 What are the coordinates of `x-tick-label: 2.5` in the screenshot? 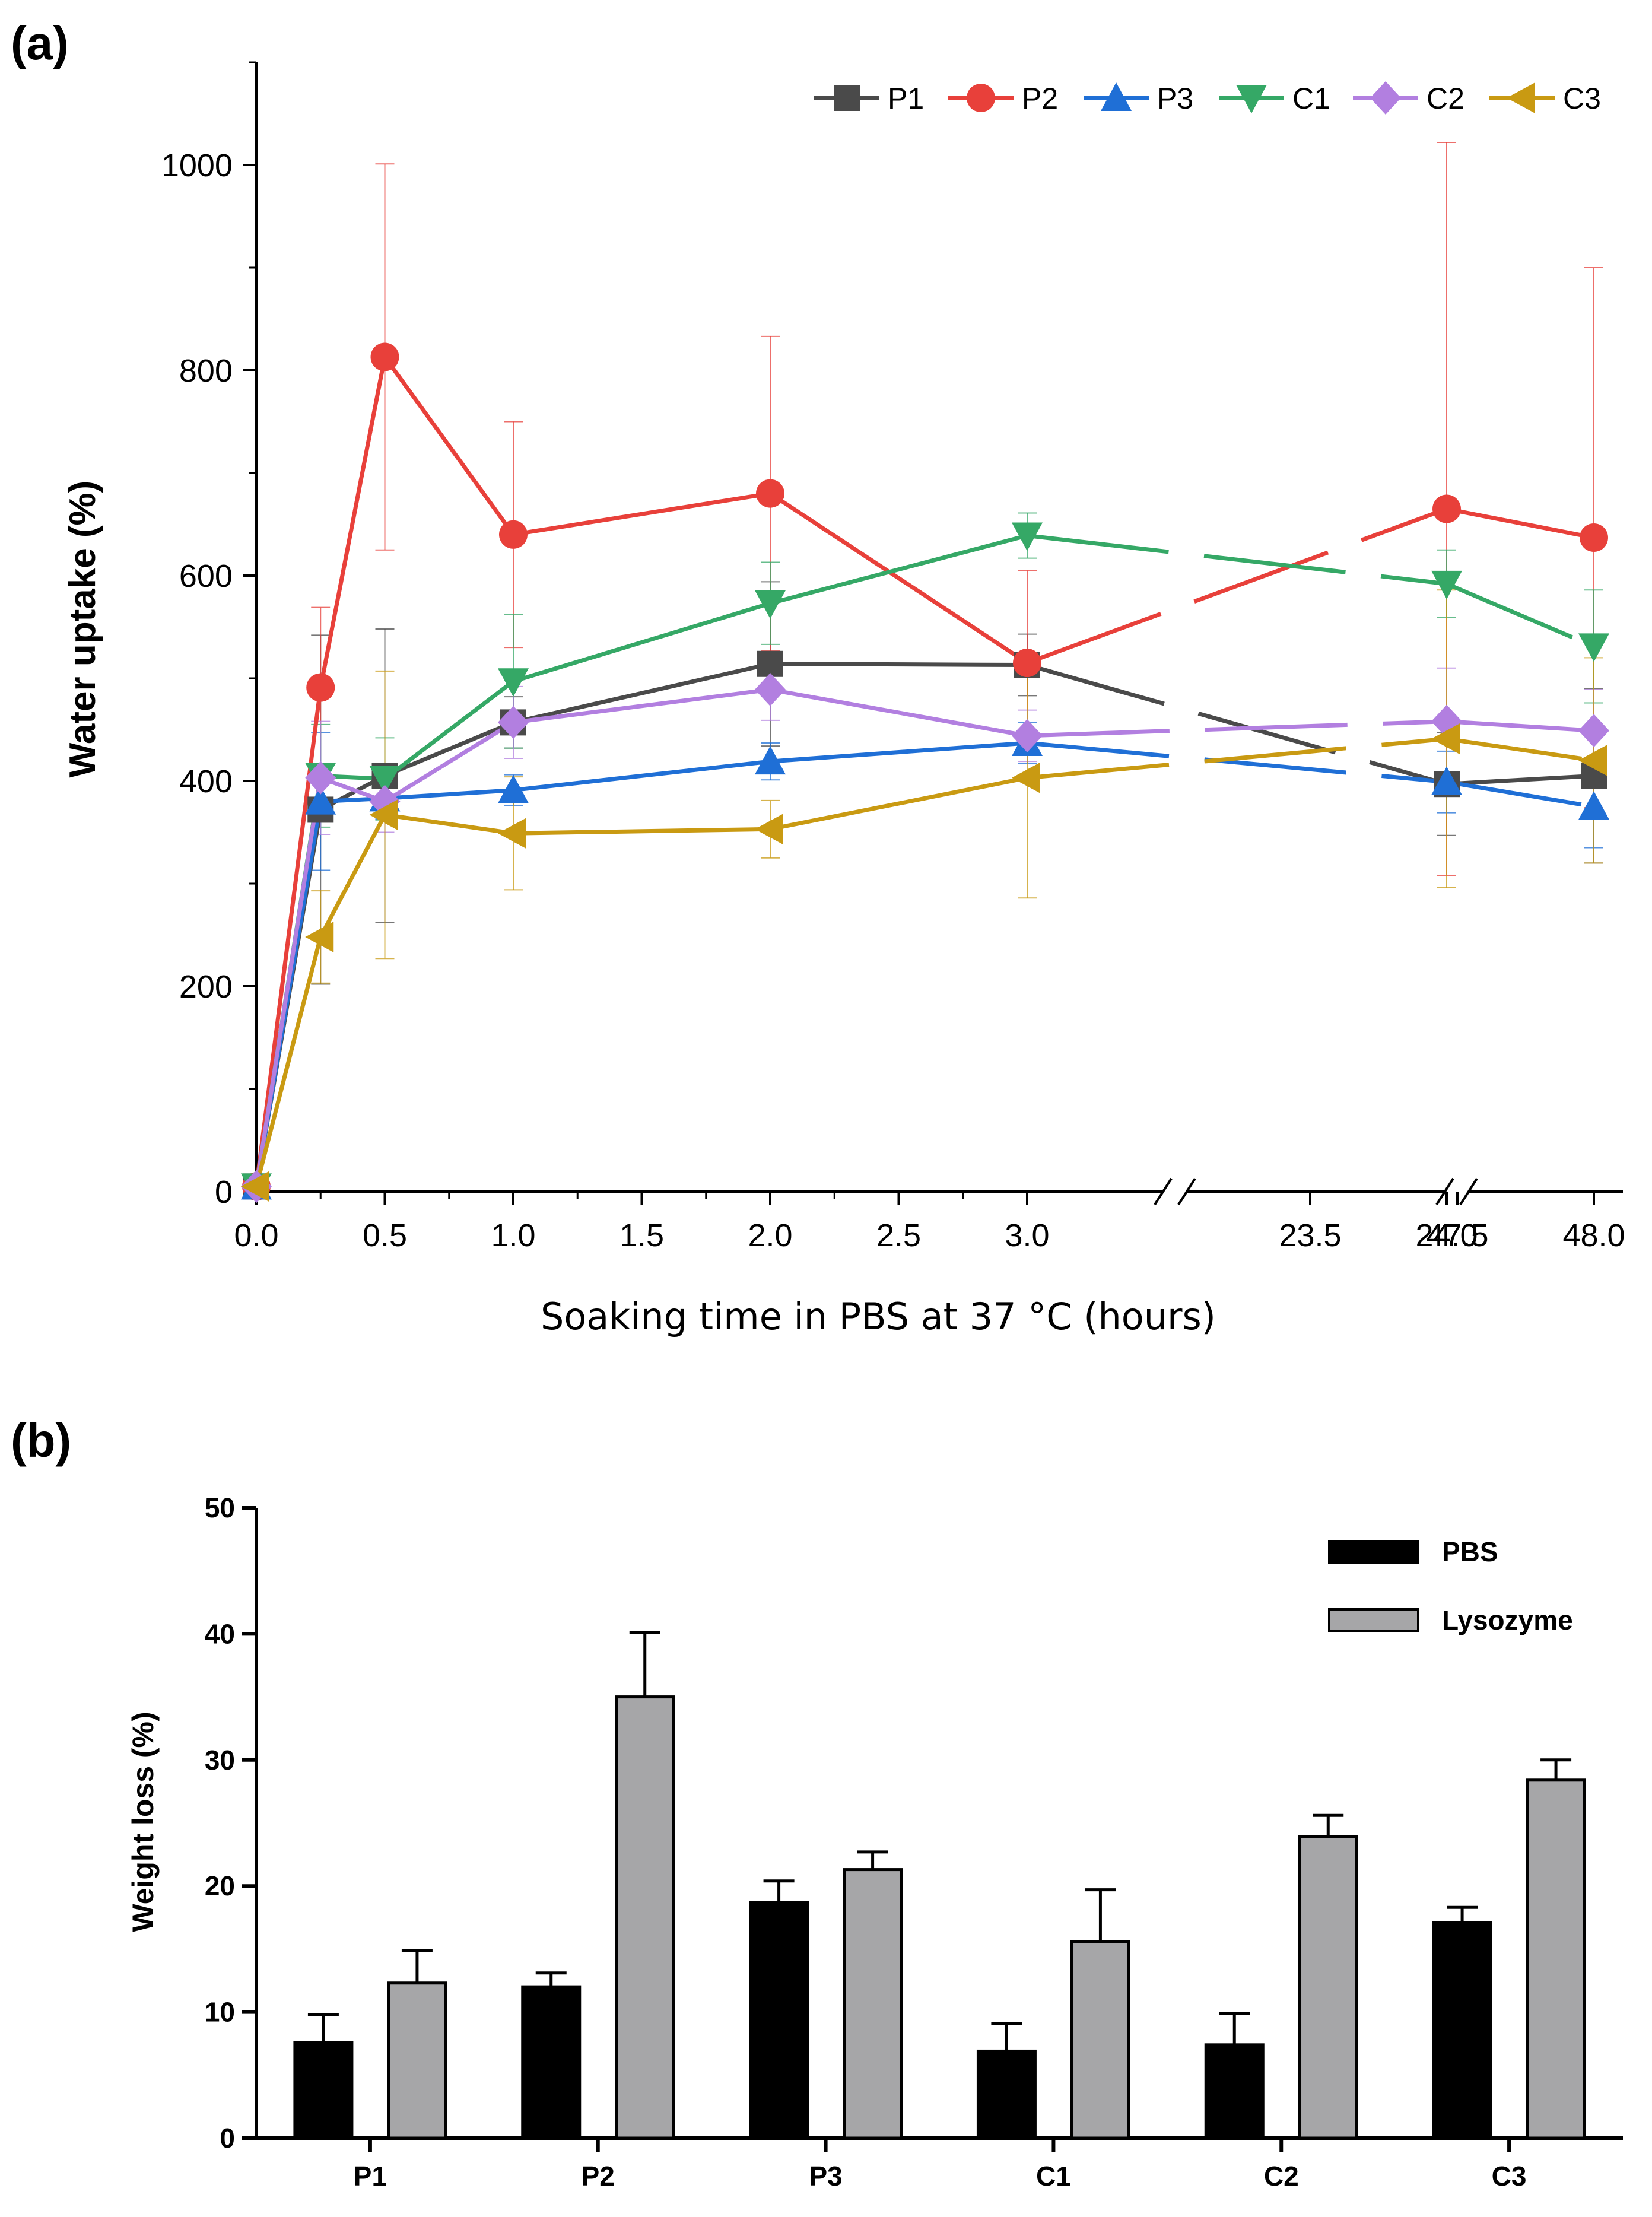 It's located at (898, 1235).